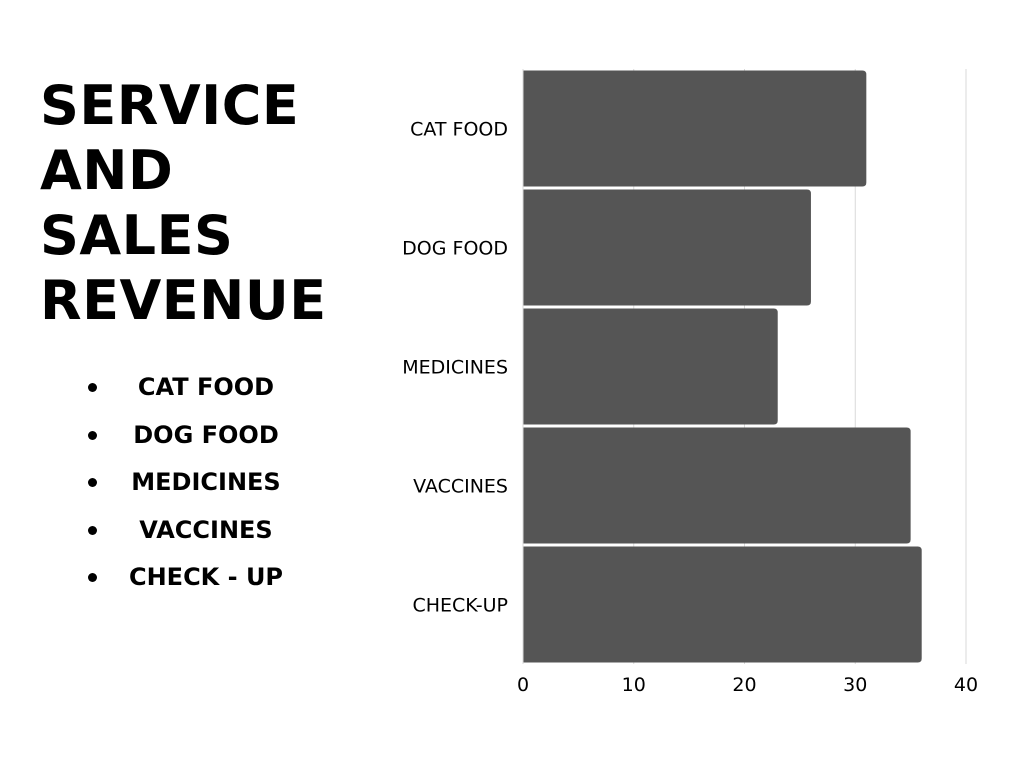 This screenshot has height=768, width=1024. I want to click on category-label: MEDICINES, so click(455, 368).